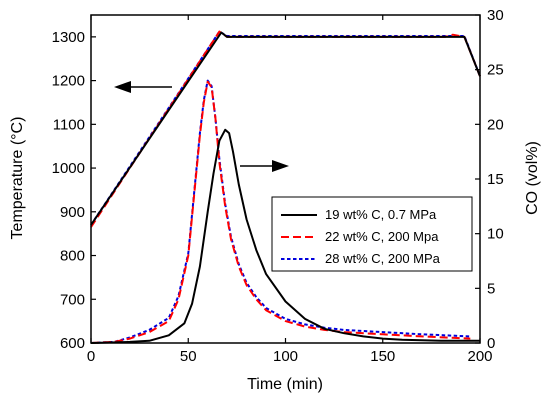 This screenshot has height=403, width=550. Describe the element at coordinates (188, 356) in the screenshot. I see `x-tick-label-1: 50` at that location.